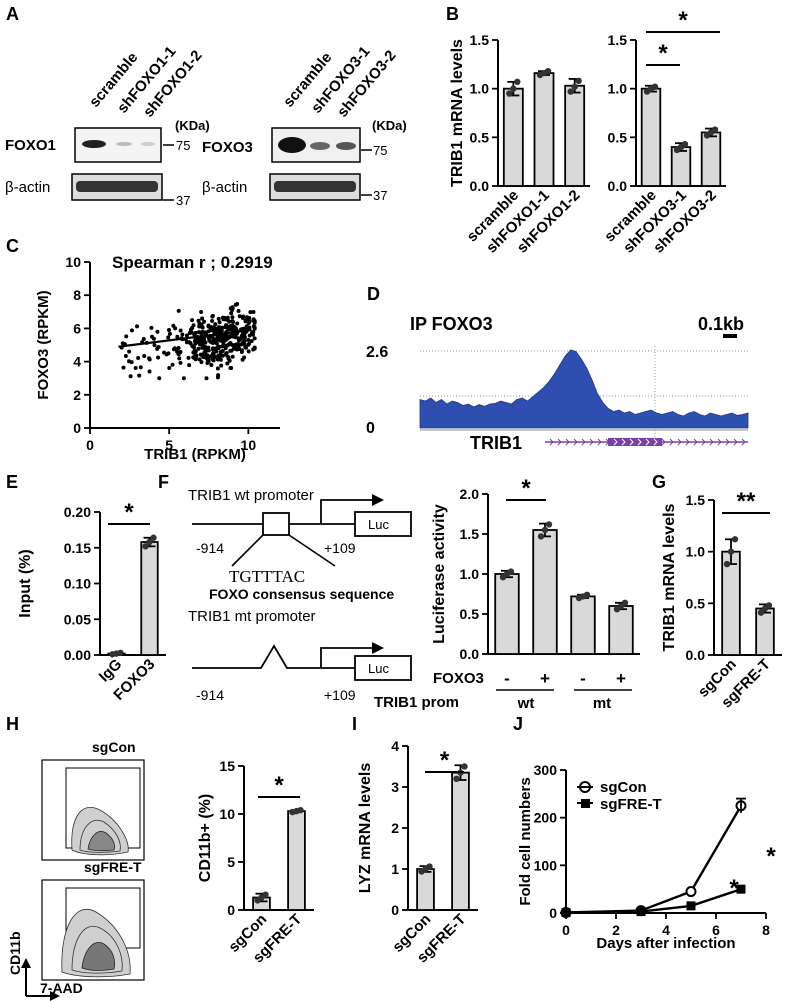 This screenshot has height=1001, width=800. I want to click on panel-label-a: A, so click(12, 14).